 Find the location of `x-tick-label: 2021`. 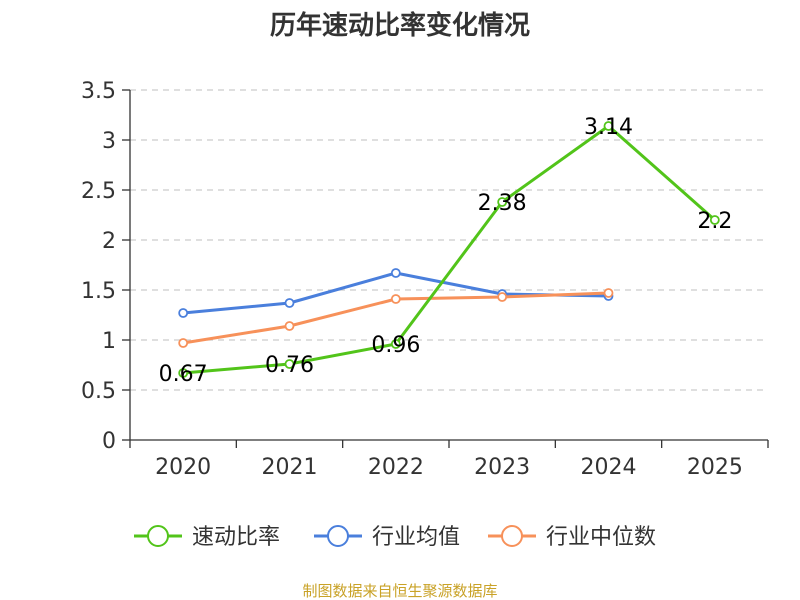

x-tick-label: 2021 is located at coordinates (290, 467).